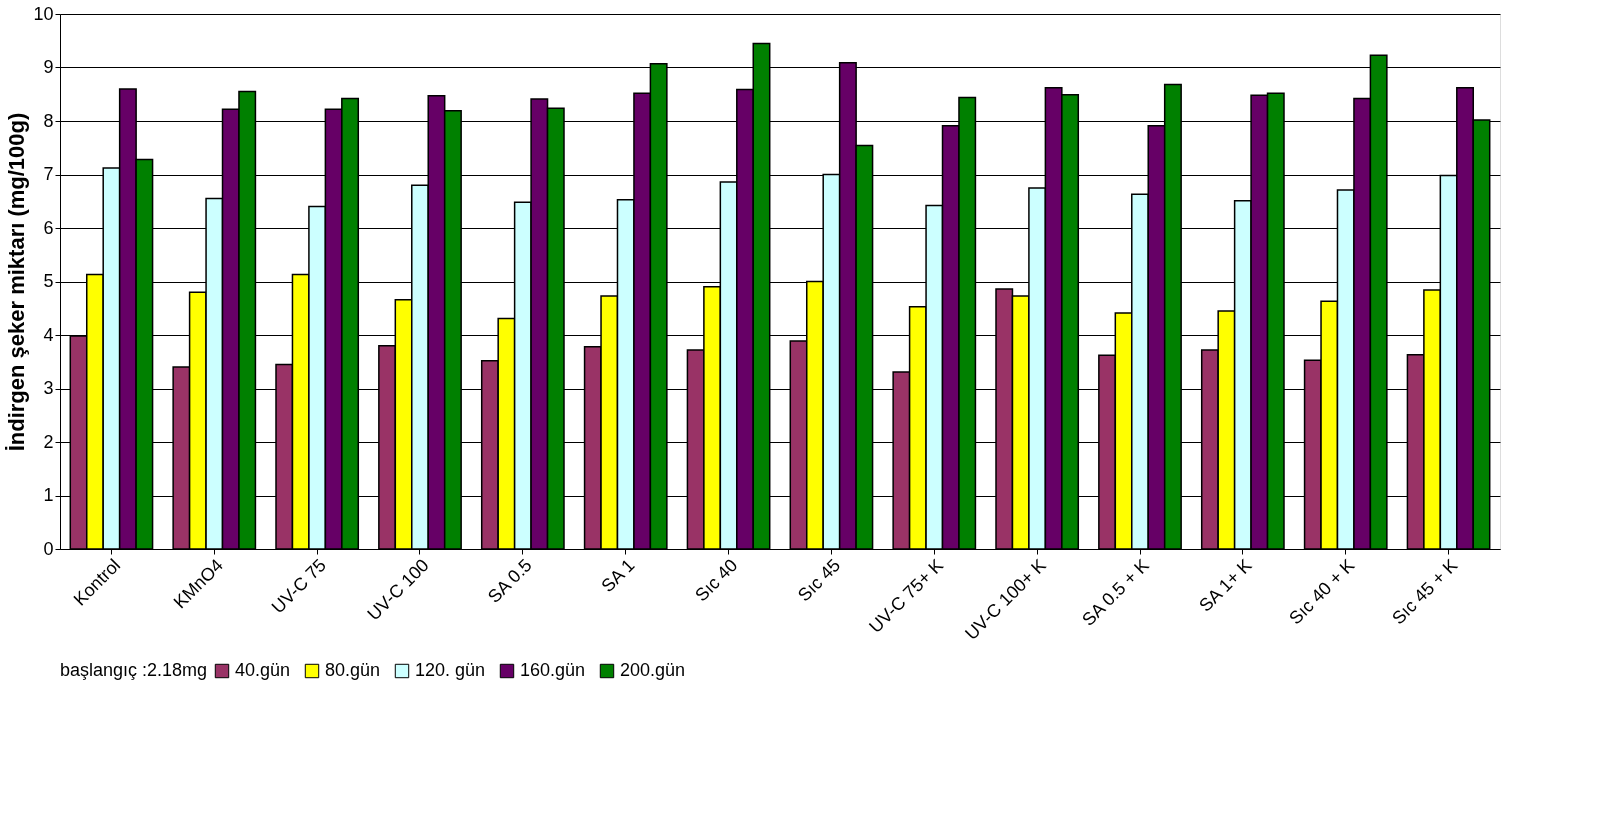 The image size is (1602, 818). What do you see at coordinates (553, 670) in the screenshot?
I see `legend-label: 160.gün` at bounding box center [553, 670].